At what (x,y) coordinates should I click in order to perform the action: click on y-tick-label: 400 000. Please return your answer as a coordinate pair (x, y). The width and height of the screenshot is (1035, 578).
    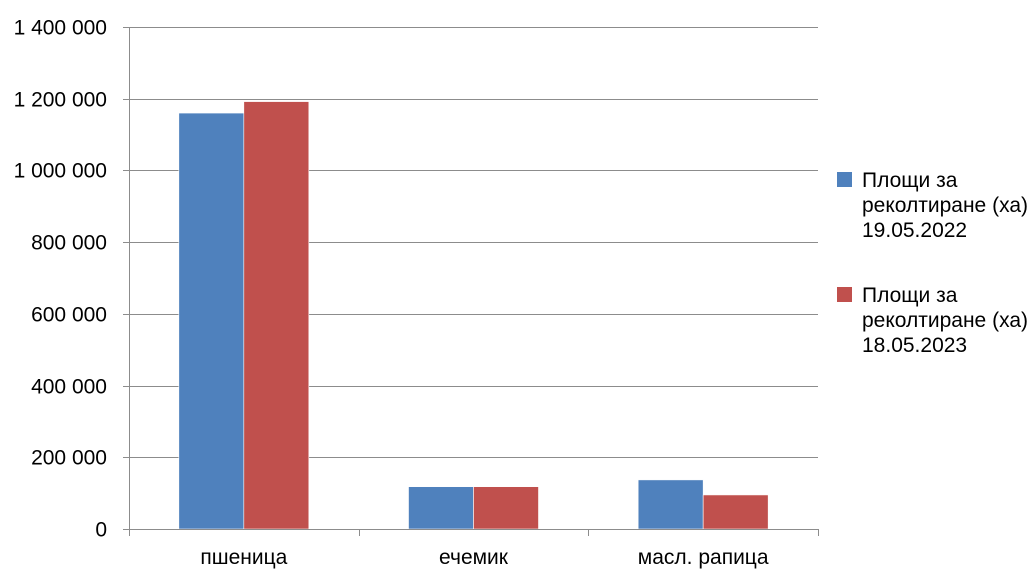
    Looking at the image, I should click on (69, 387).